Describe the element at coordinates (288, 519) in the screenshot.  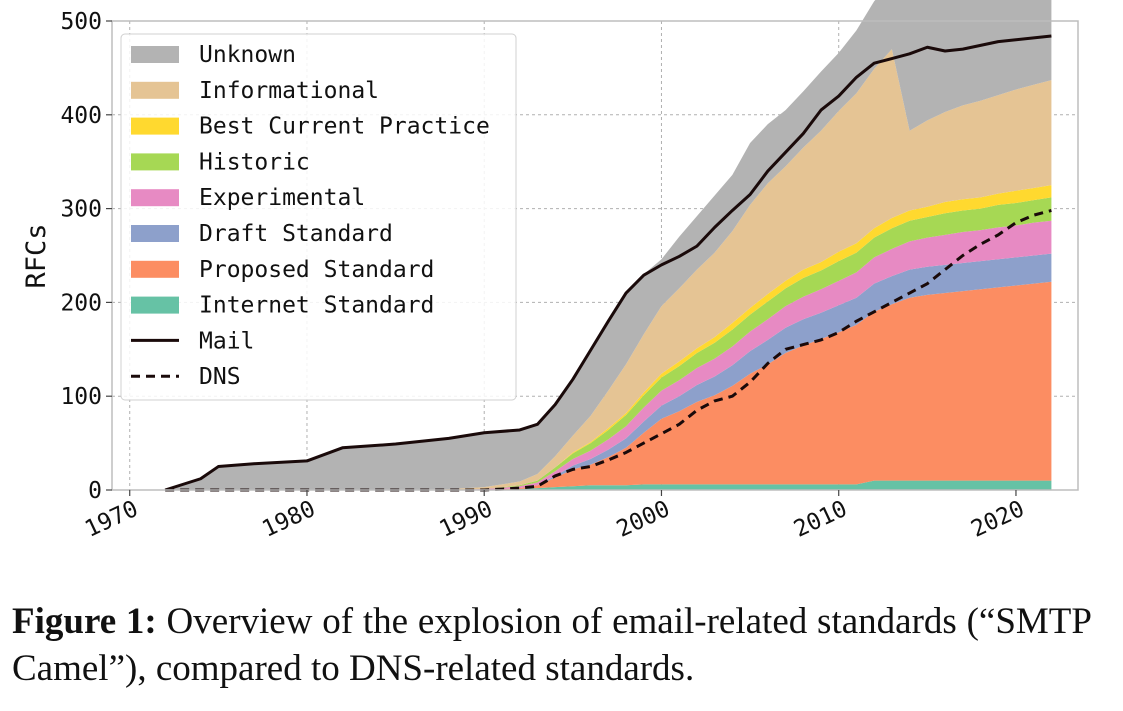
I see `x-tick-label-1980: 1980` at that location.